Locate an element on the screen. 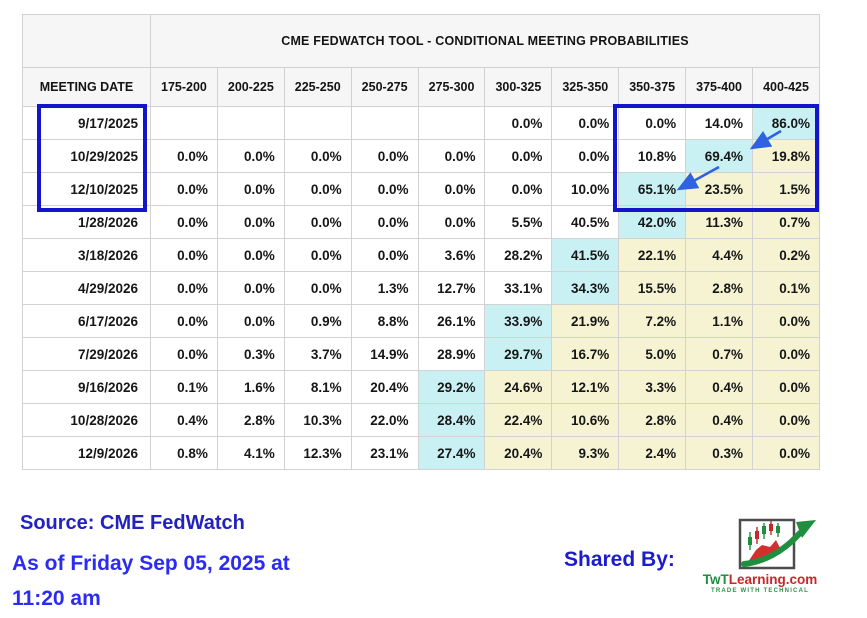  meeting-date-cell: 12/9/2026 is located at coordinates (86, 453).